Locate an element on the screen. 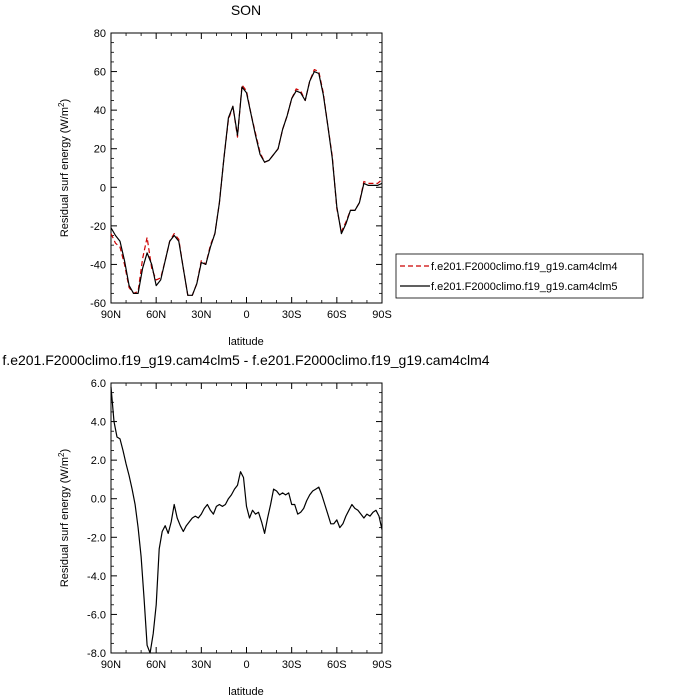  top-x-tick-label: 90N is located at coordinates (111, 315).